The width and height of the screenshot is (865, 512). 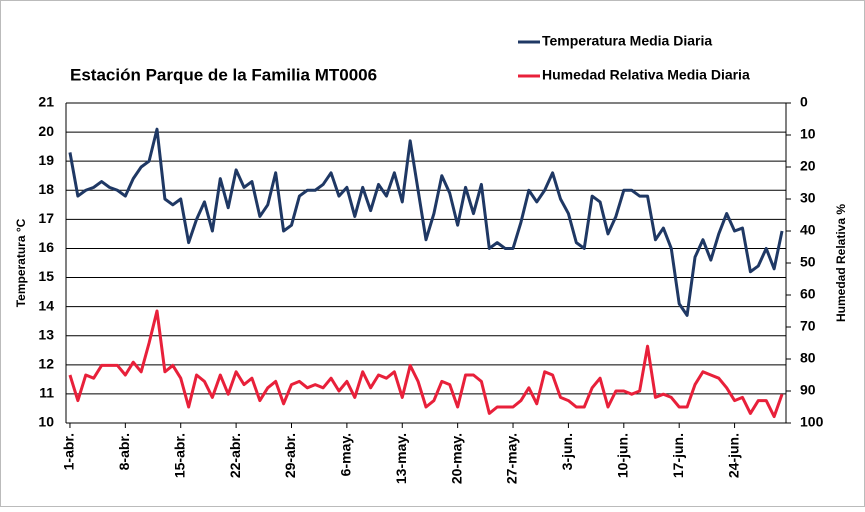 What do you see at coordinates (456, 458) in the screenshot?
I see `x-tick-label: 20-may.` at bounding box center [456, 458].